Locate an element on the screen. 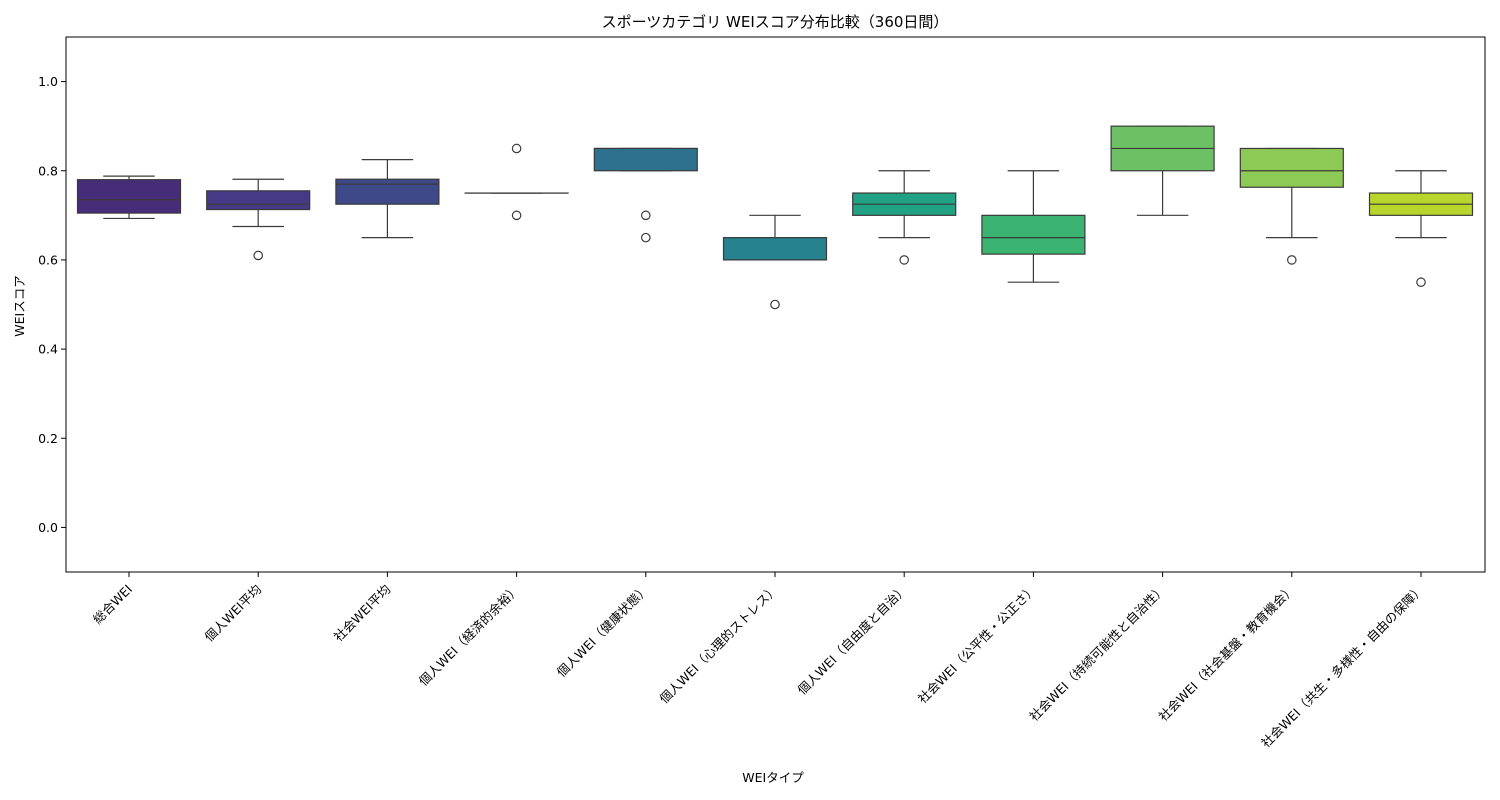 This screenshot has height=800, width=1500. x-tick-label: 個人WEI（経済的余裕） is located at coordinates (469, 635).